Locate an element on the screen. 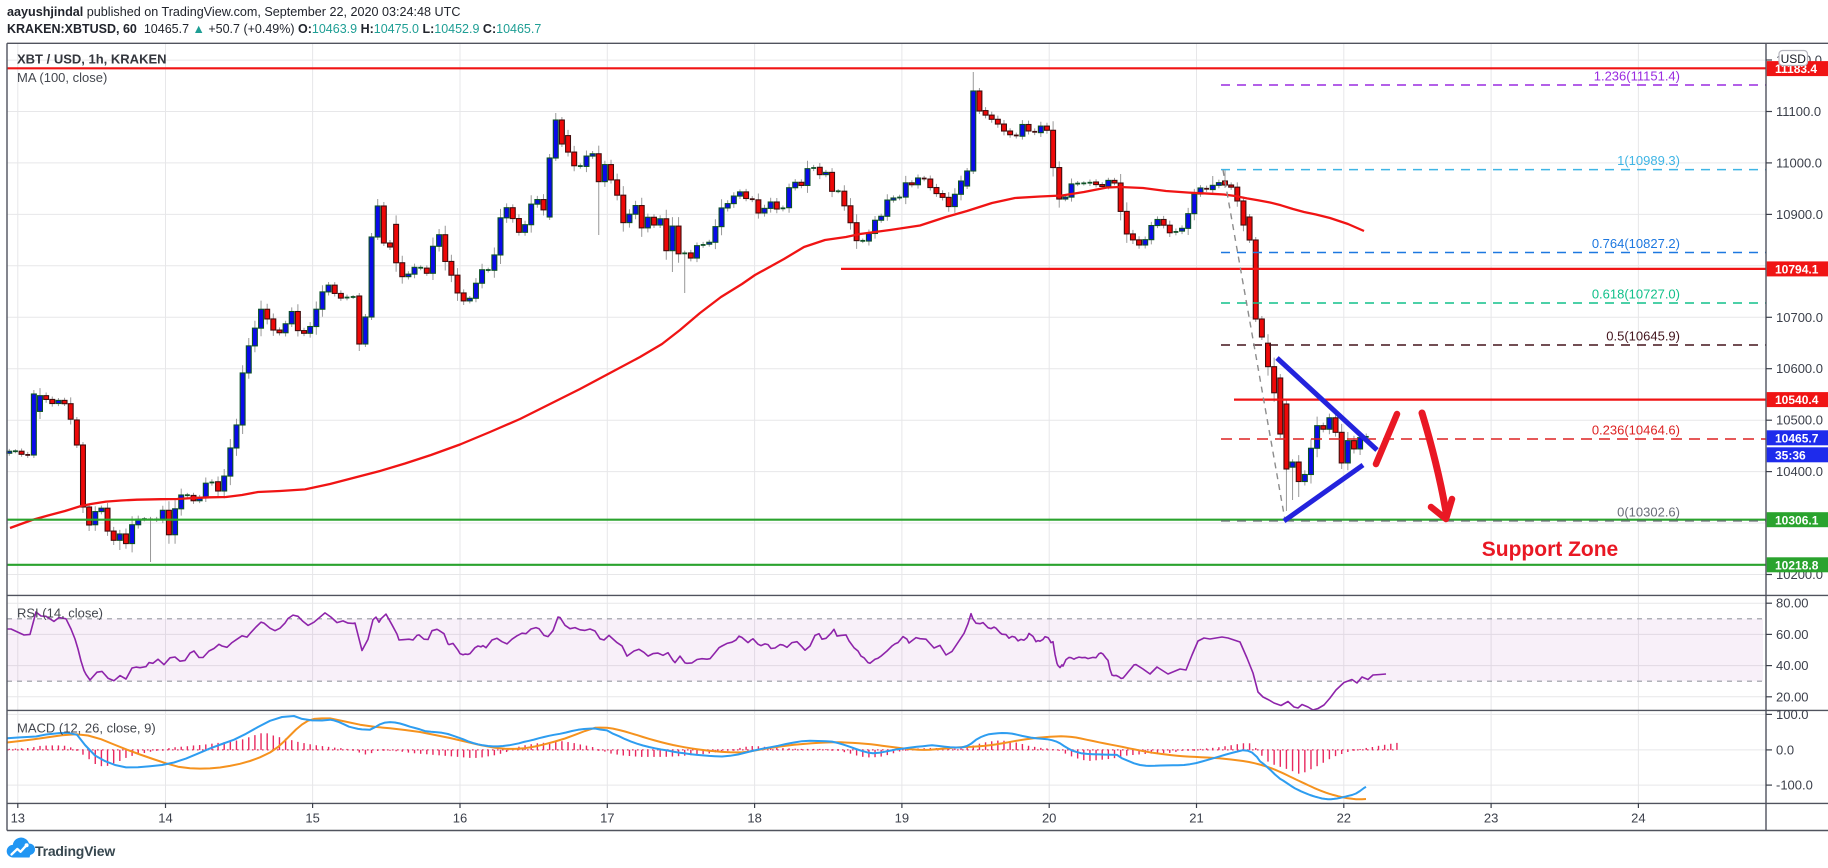  svg-text: 10794.1 is located at coordinates (1797, 270).